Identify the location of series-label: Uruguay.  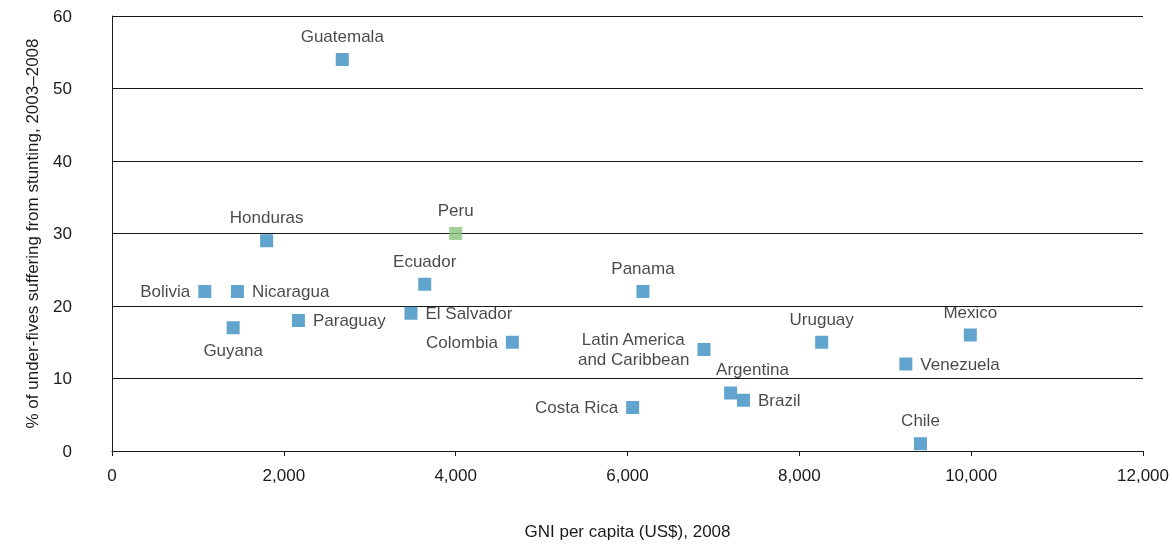
(822, 319).